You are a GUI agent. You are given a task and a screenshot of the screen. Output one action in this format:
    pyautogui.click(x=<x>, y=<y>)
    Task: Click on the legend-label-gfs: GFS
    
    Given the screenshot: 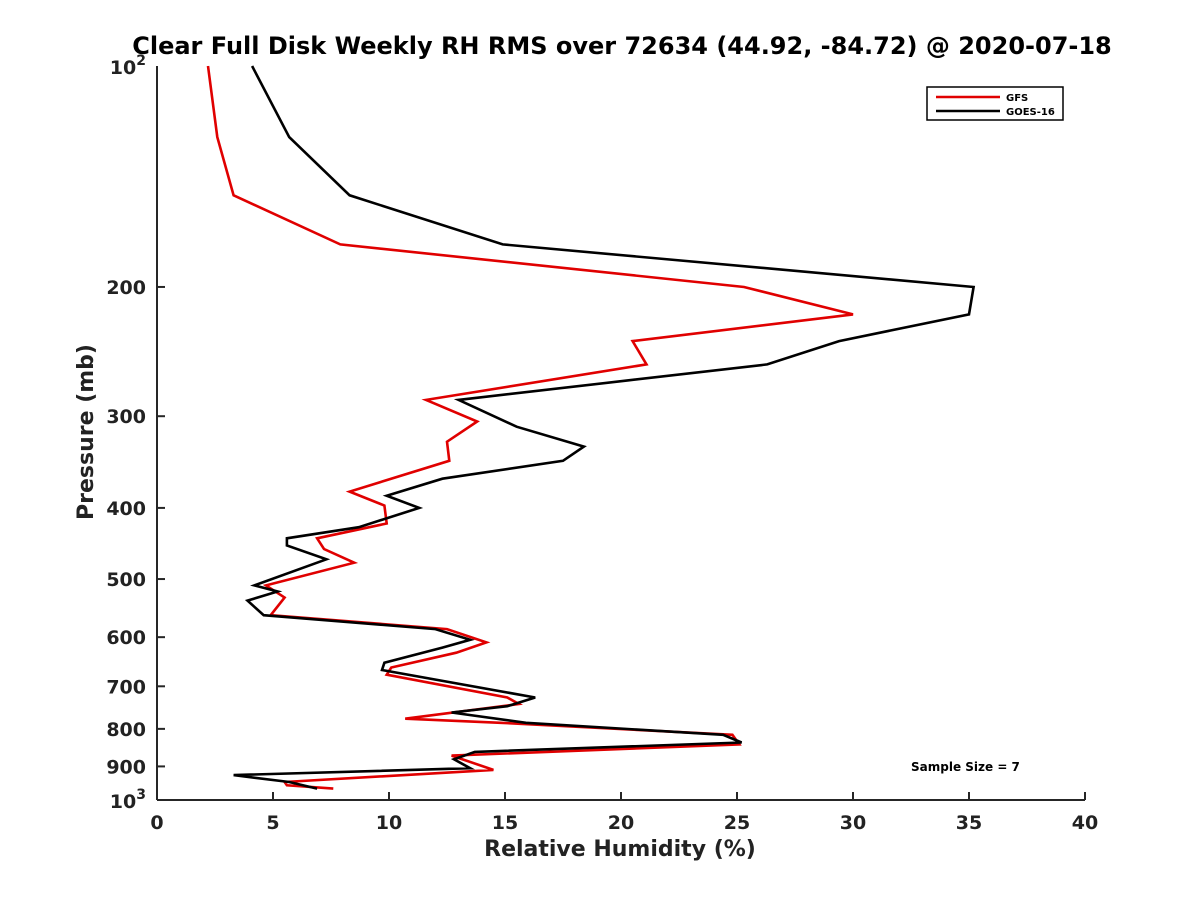 What is the action you would take?
    pyautogui.click(x=1017, y=98)
    